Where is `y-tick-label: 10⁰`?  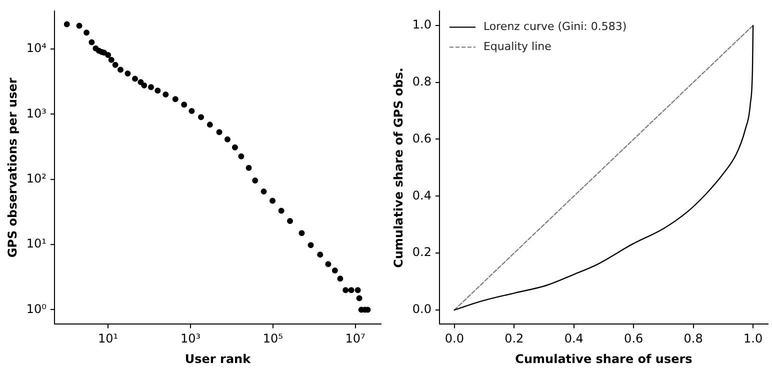 y-tick-label: 10⁰ is located at coordinates (36, 309).